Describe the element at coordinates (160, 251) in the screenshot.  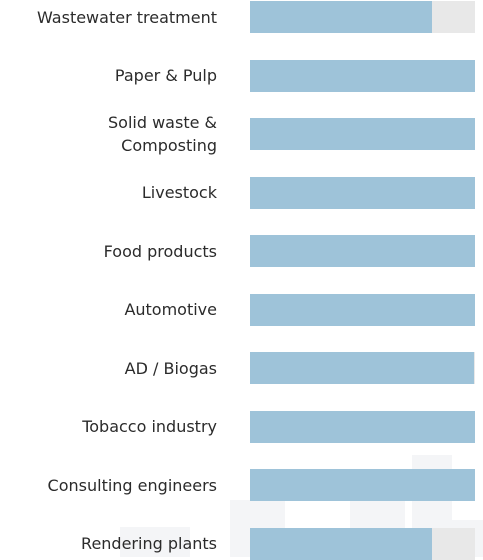
I see `category-label: Food products` at that location.